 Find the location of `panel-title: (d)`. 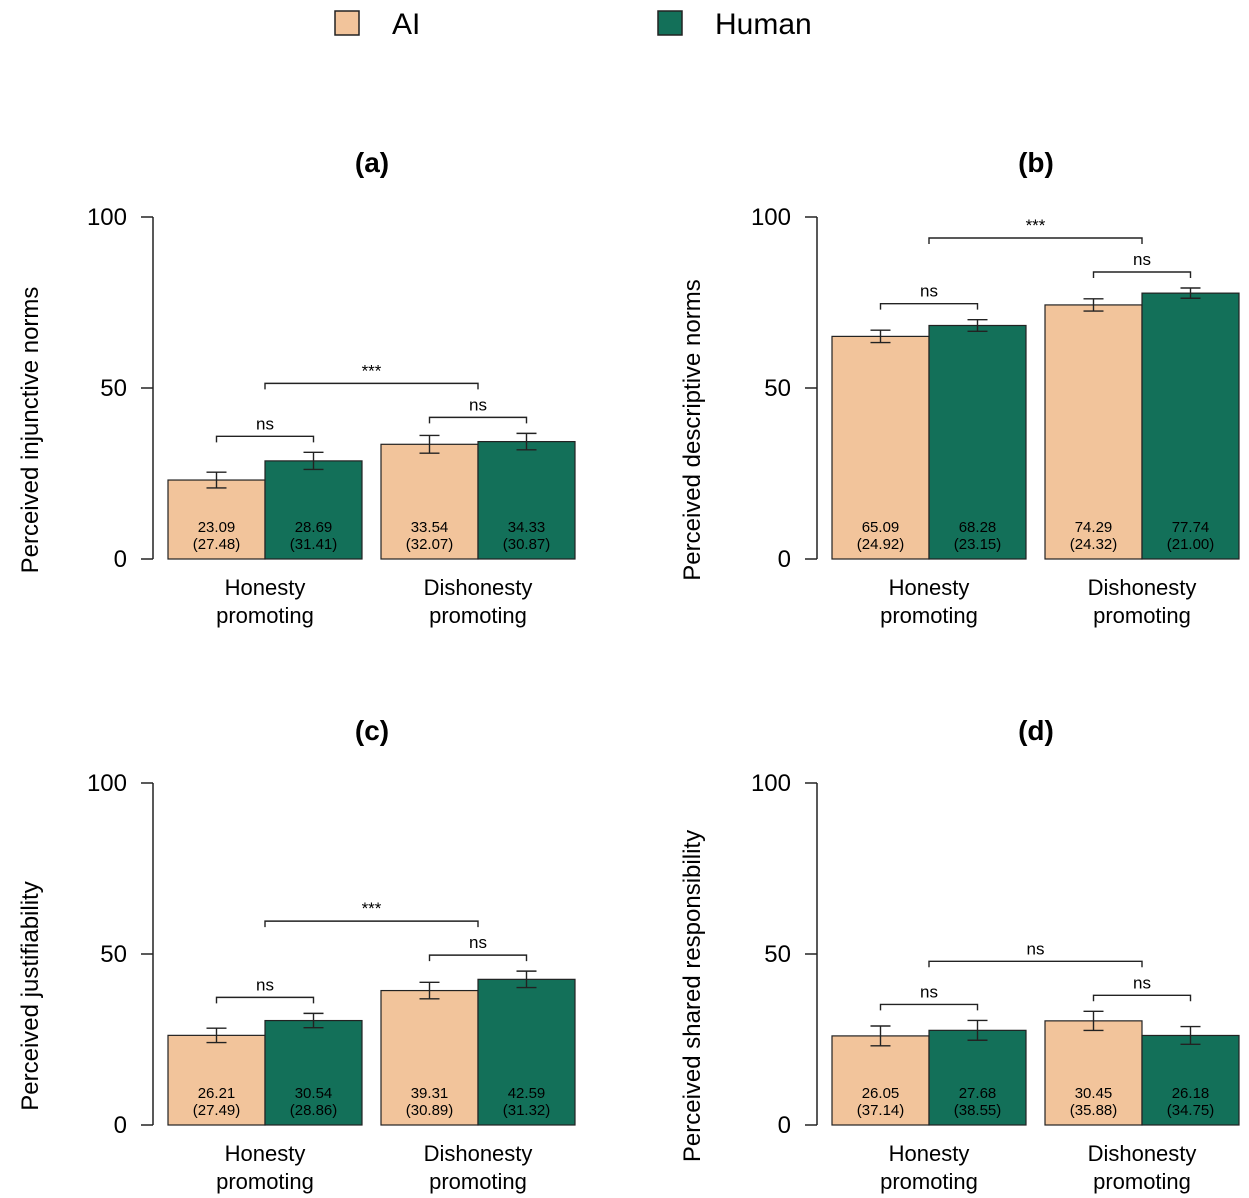

panel-title: (d) is located at coordinates (1036, 730).